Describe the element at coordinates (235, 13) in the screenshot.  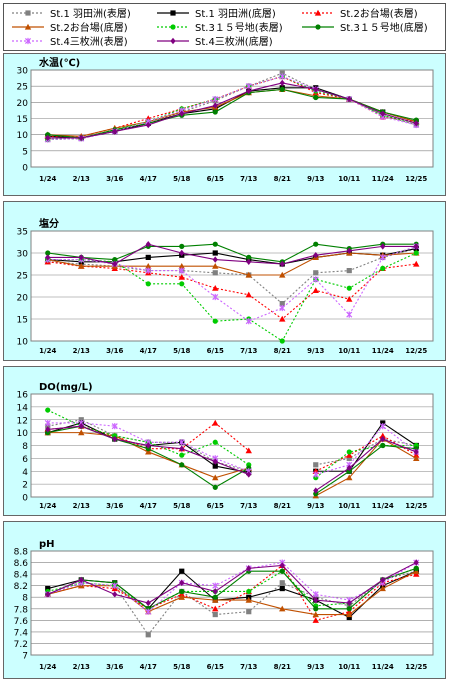
I see `legend-label: St.1 羽田洲(底層)` at that location.